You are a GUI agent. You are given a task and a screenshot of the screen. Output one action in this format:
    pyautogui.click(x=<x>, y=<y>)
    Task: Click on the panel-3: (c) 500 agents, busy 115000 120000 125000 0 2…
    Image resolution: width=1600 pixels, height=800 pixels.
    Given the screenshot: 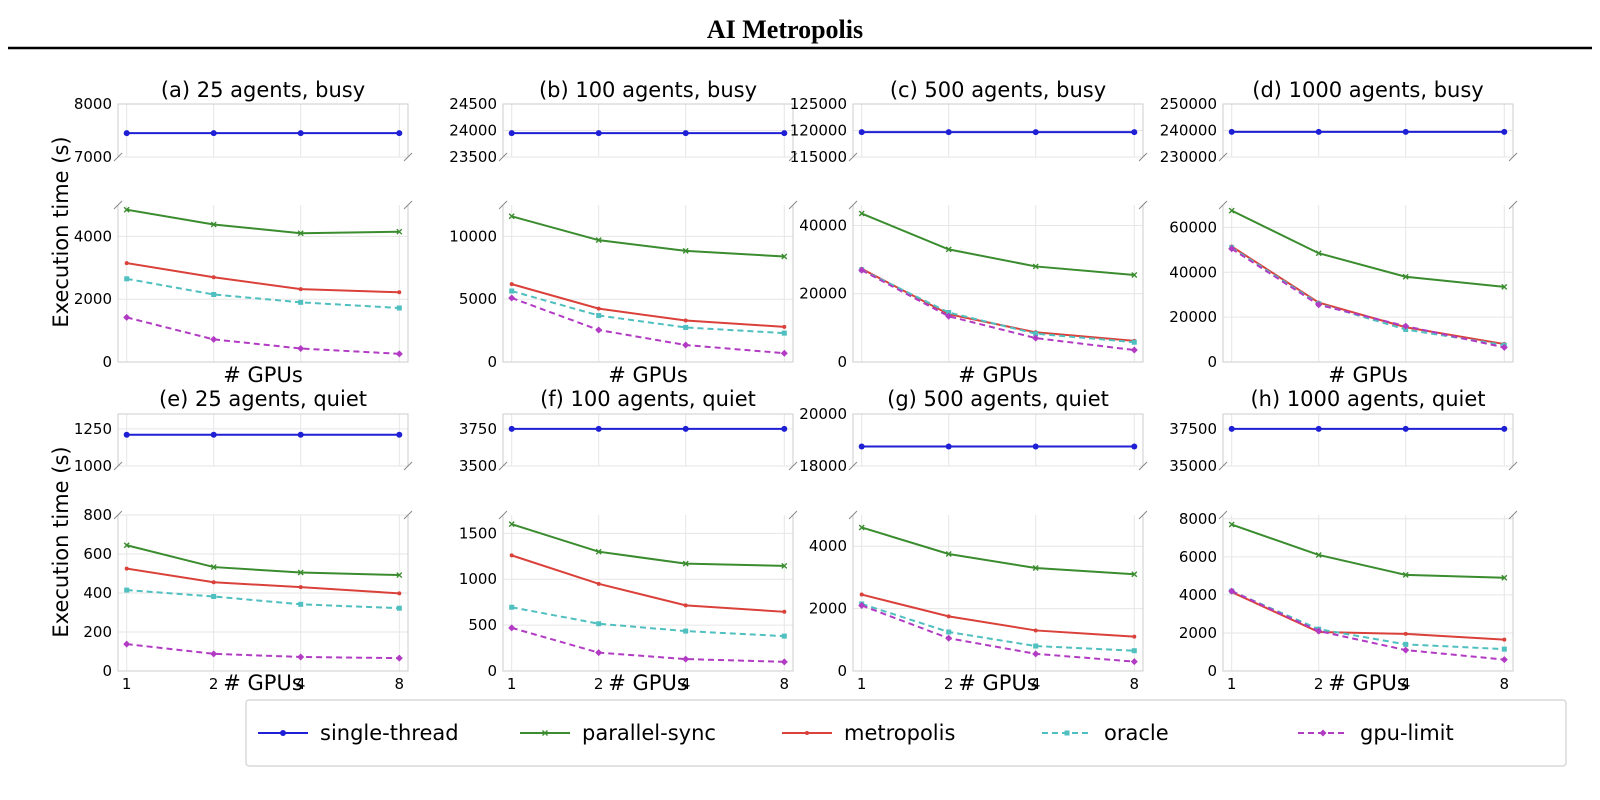 What is the action you would take?
    pyautogui.click(x=969, y=232)
    